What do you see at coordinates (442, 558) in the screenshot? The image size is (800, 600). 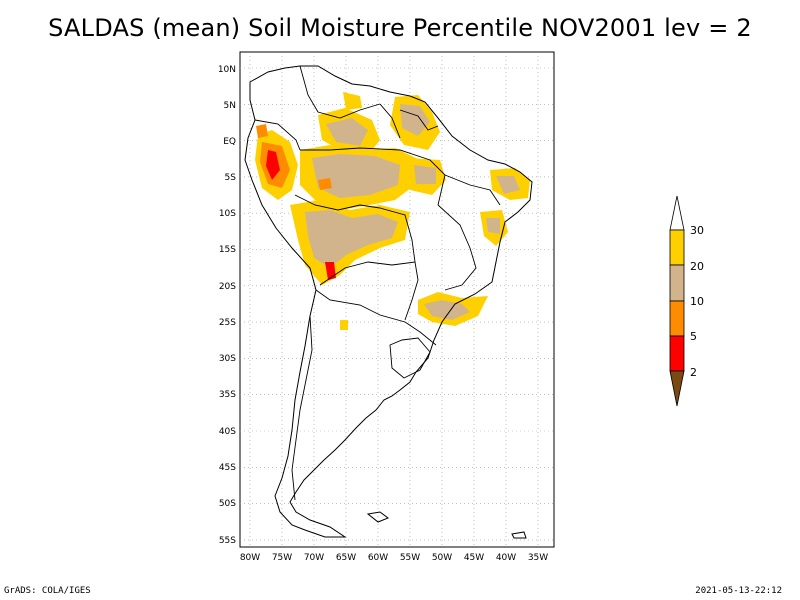 I see `lon-tick-label: 50W` at bounding box center [442, 558].